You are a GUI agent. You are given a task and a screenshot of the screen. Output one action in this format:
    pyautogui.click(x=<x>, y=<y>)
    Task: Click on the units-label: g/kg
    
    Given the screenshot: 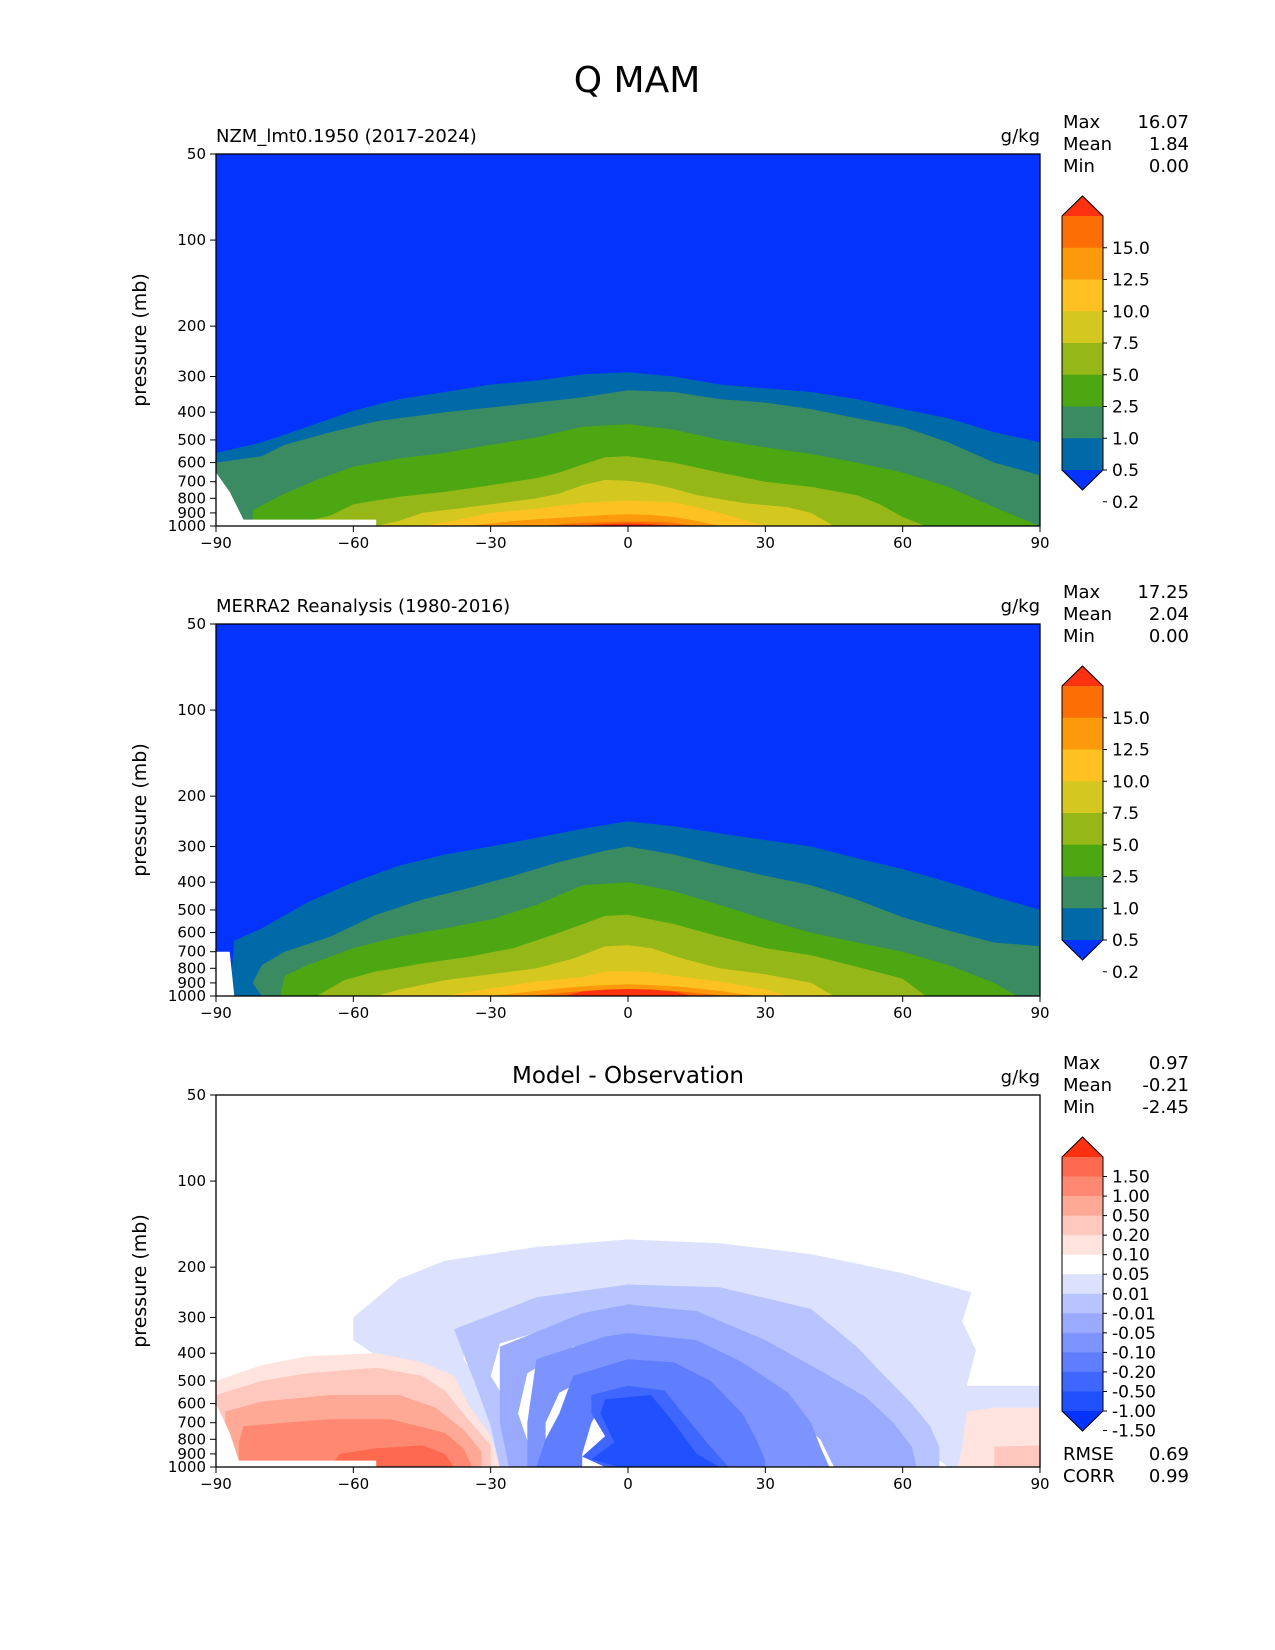 What is the action you would take?
    pyautogui.click(x=1020, y=136)
    